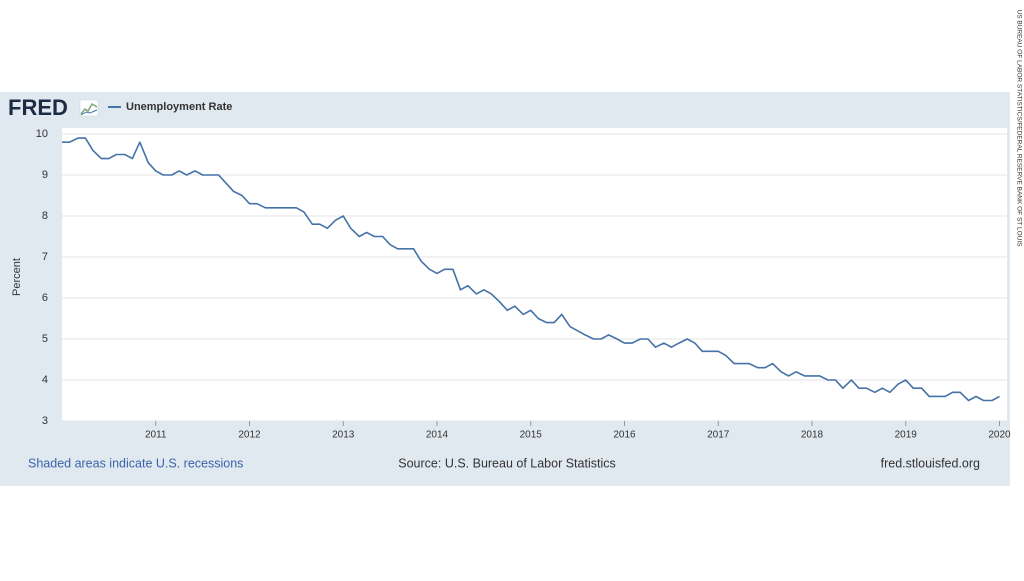  I want to click on x-tick-label: 2014, so click(437, 435).